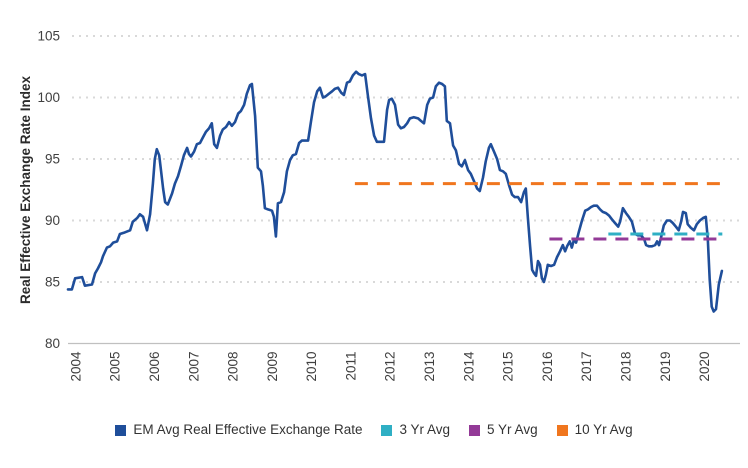 Image resolution: width=748 pixels, height=468 pixels. I want to click on x-tick-label: 2008, so click(233, 367).